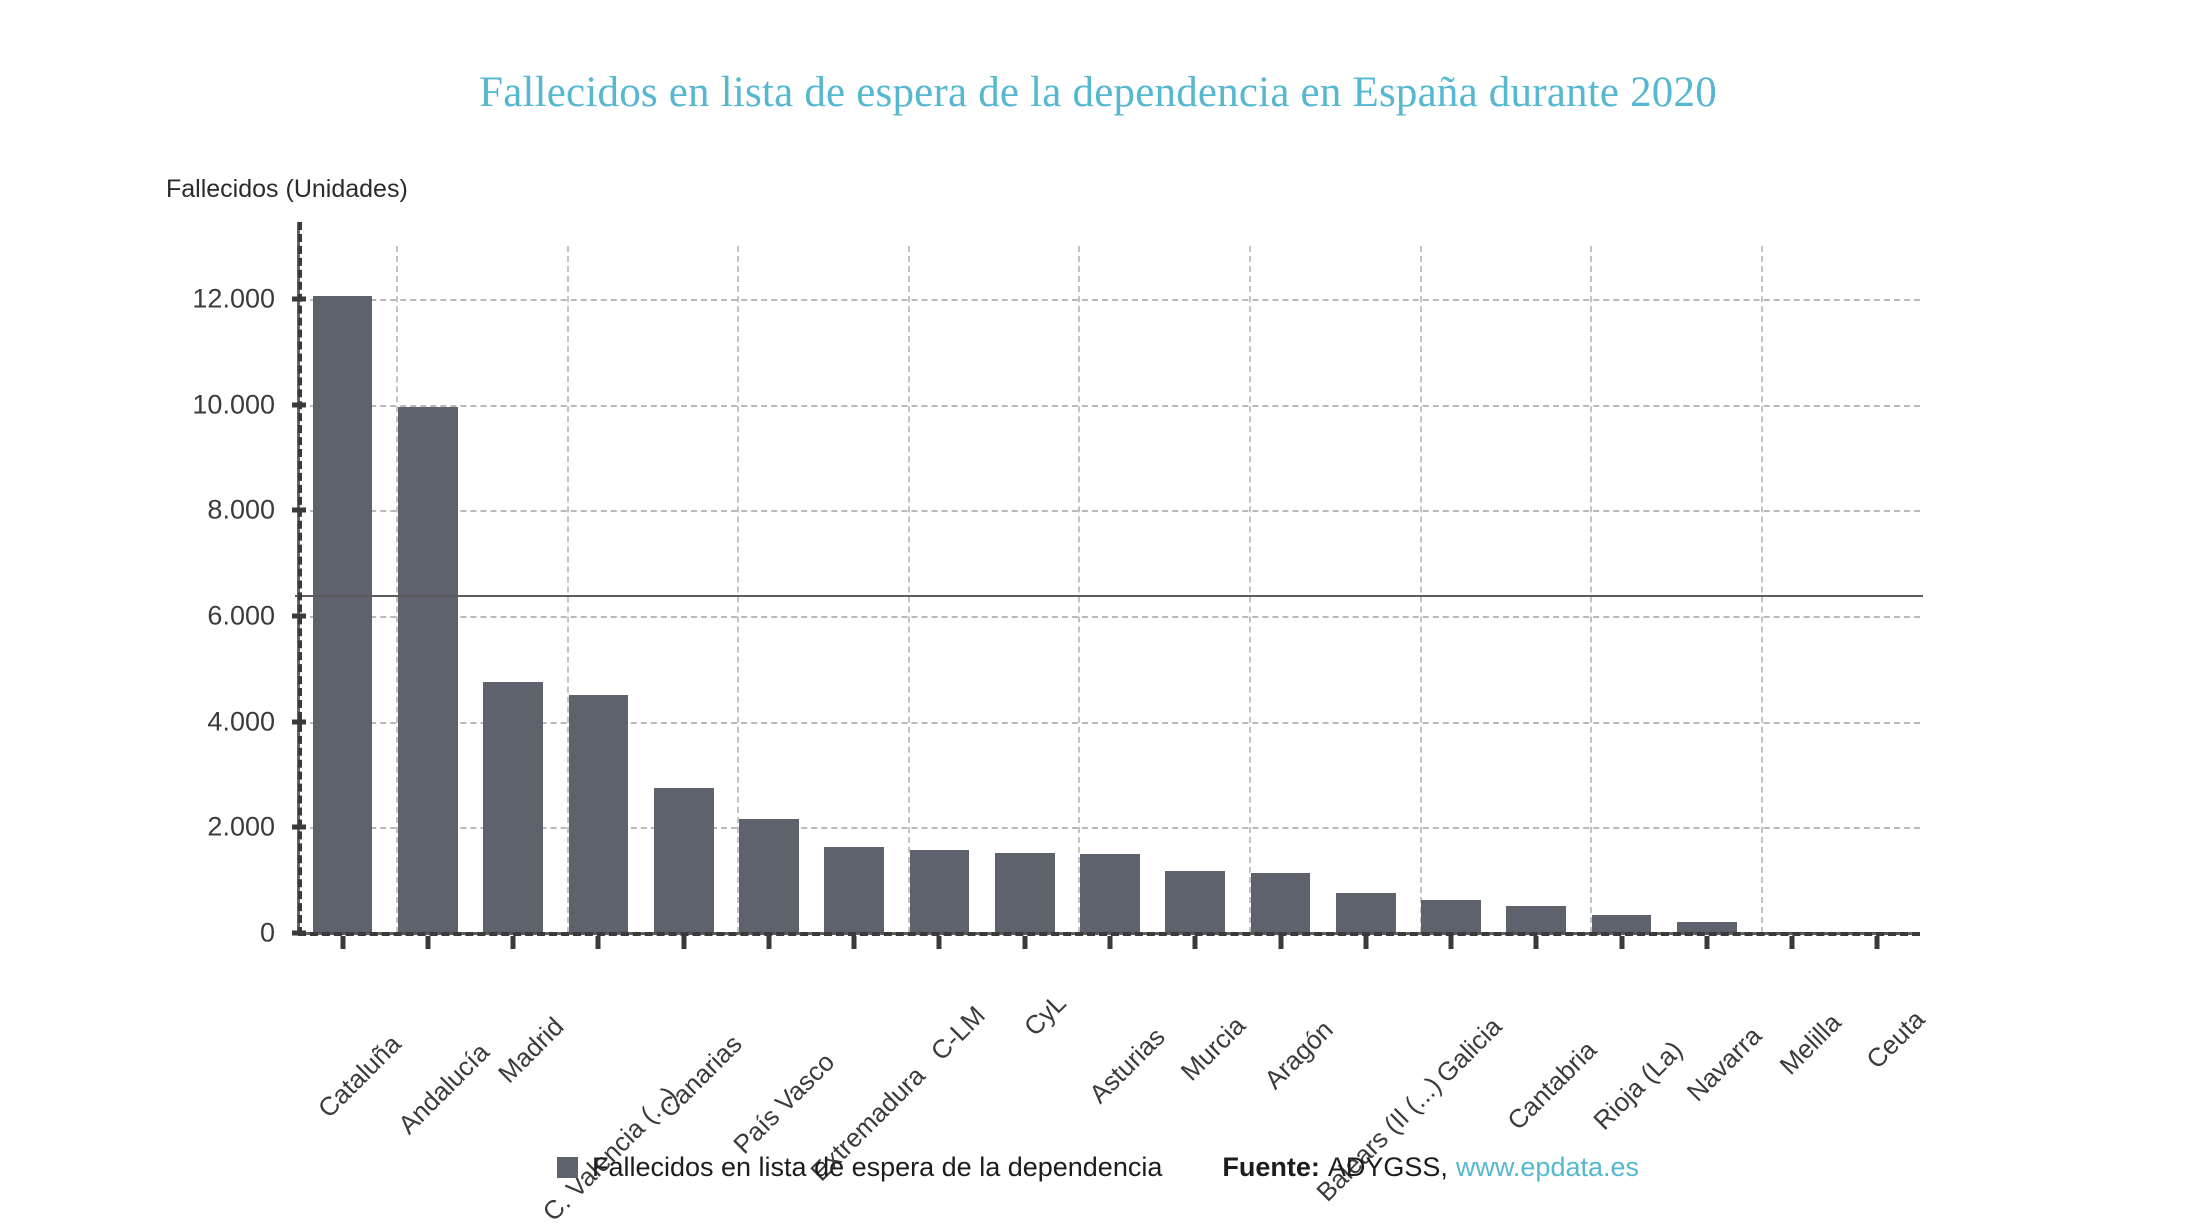 This screenshot has height=1228, width=2196. What do you see at coordinates (1044, 1014) in the screenshot?
I see `x-tick-label: CyL` at bounding box center [1044, 1014].